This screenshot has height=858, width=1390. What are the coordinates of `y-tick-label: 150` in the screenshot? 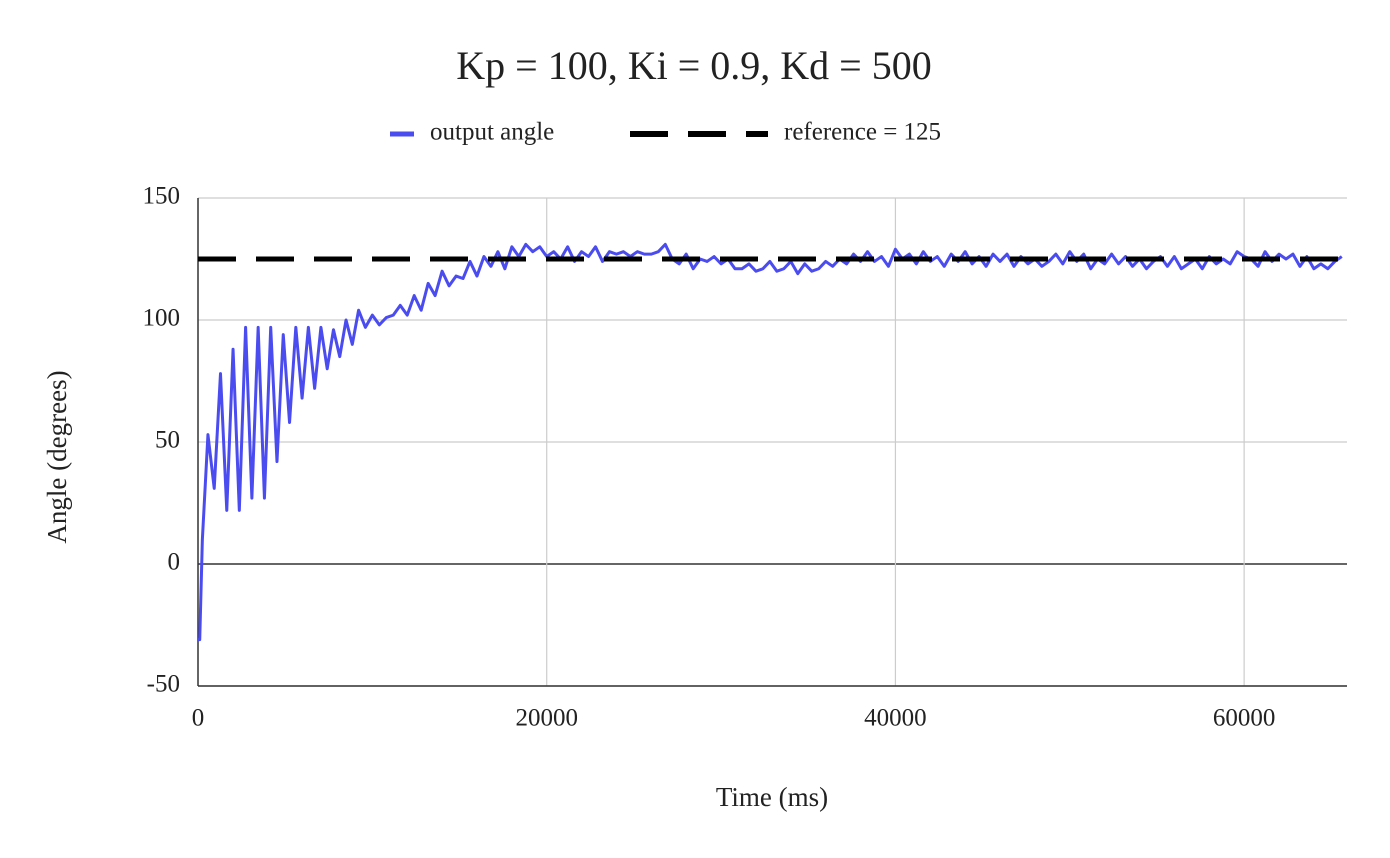 It's located at (162, 196).